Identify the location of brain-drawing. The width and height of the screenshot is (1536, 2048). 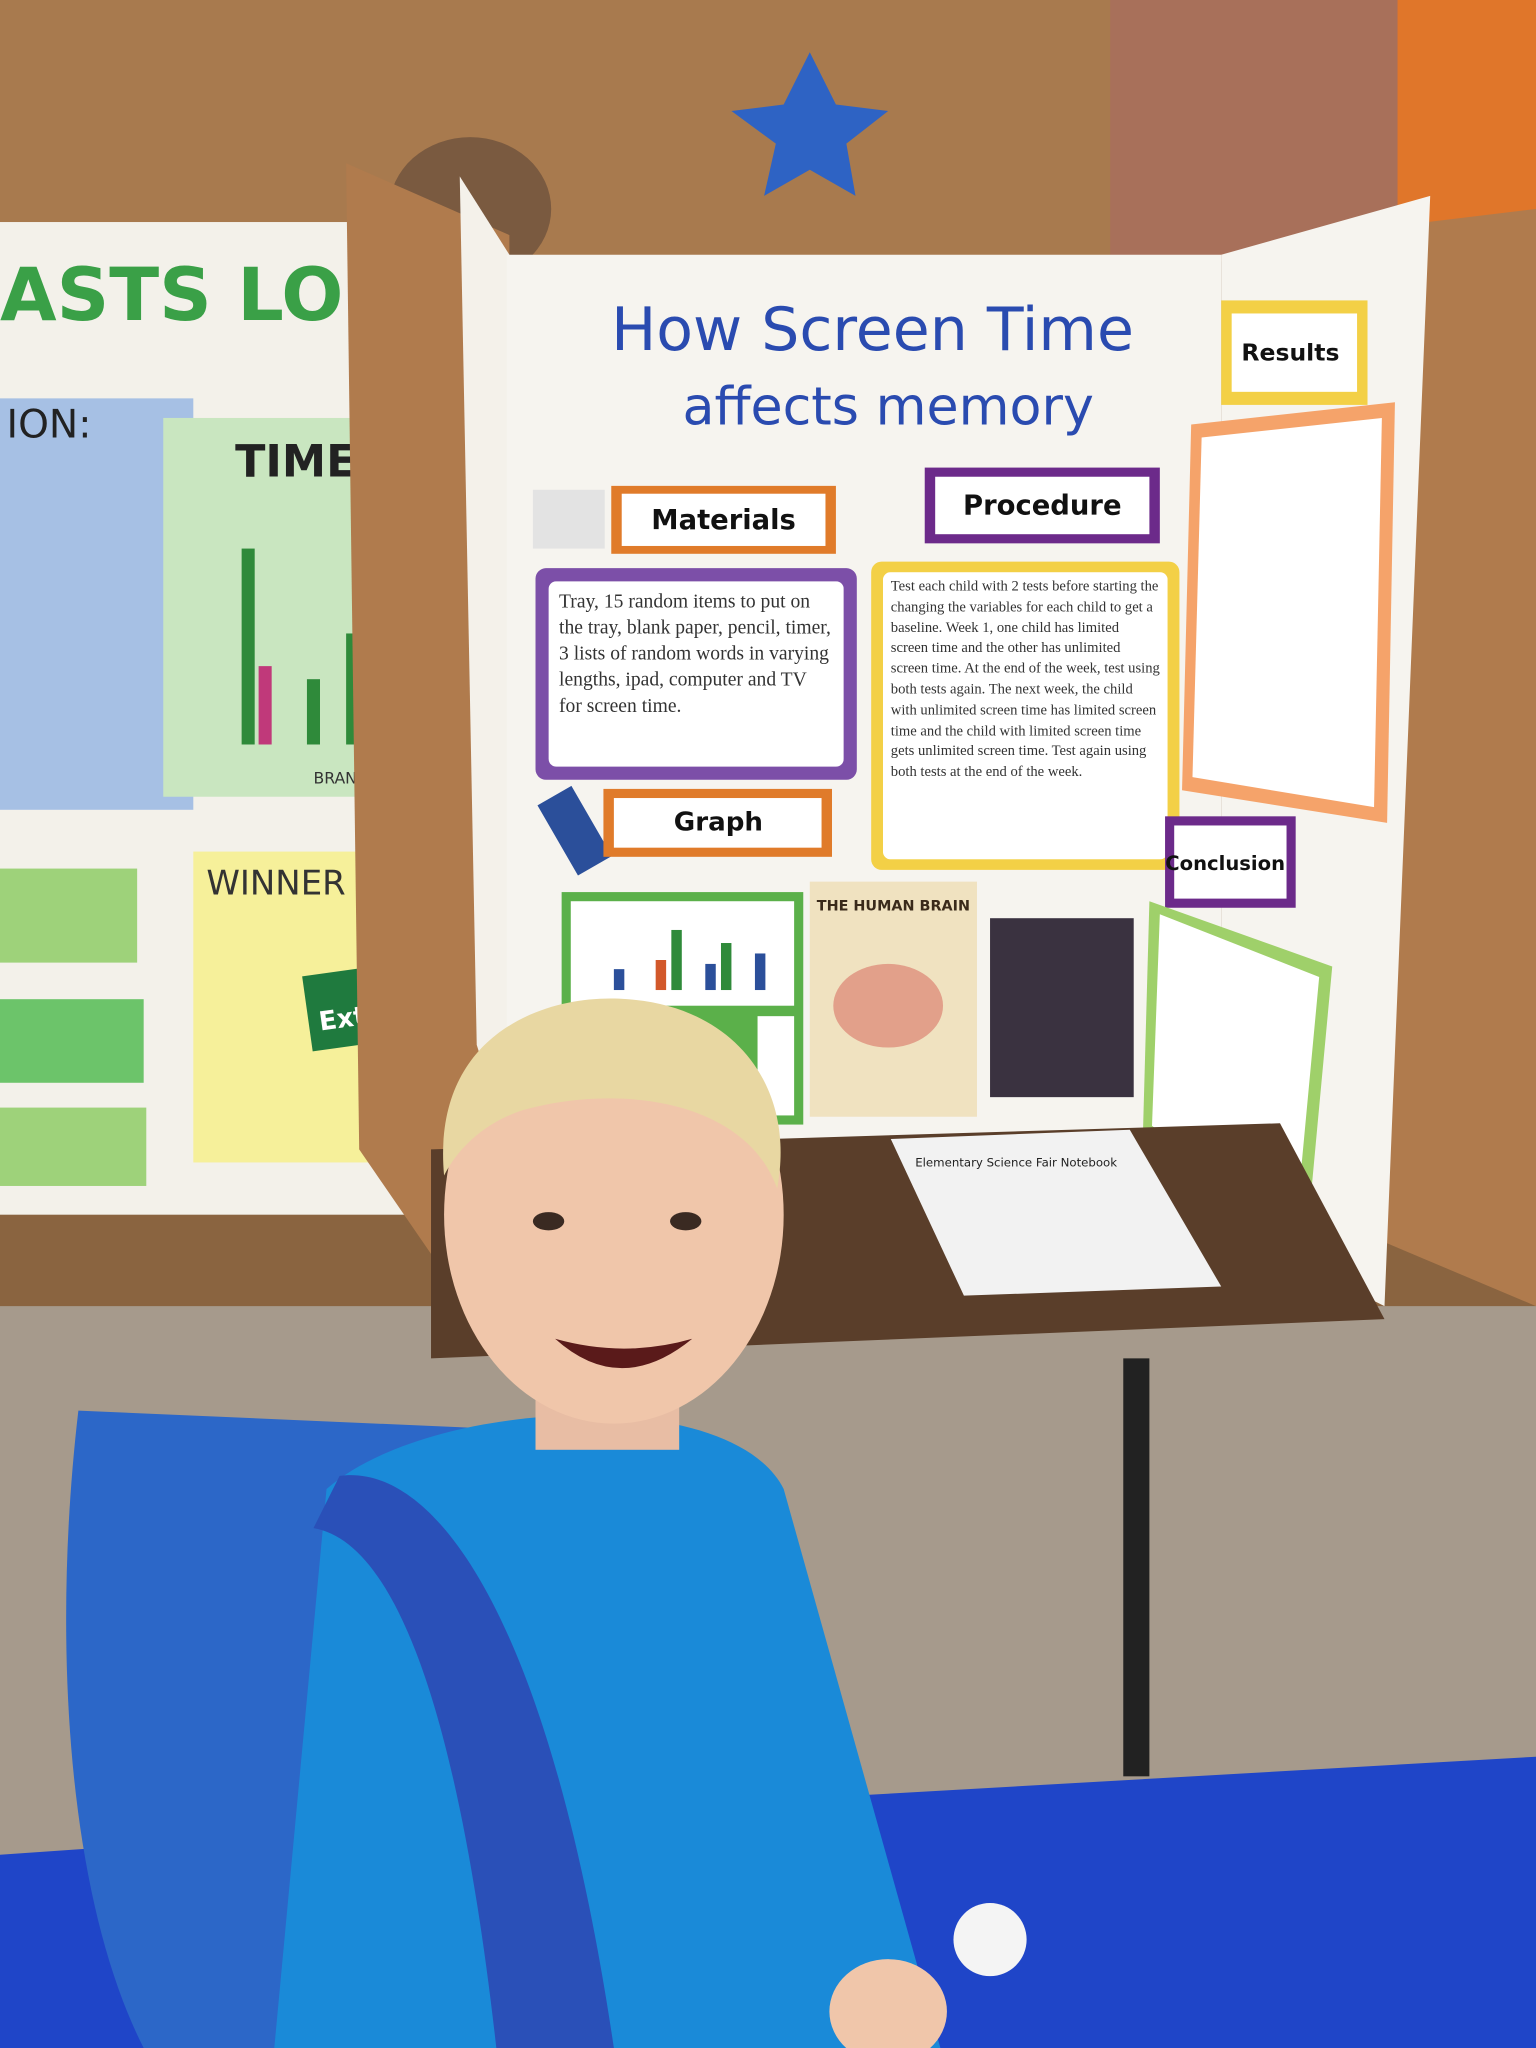
(888, 1005).